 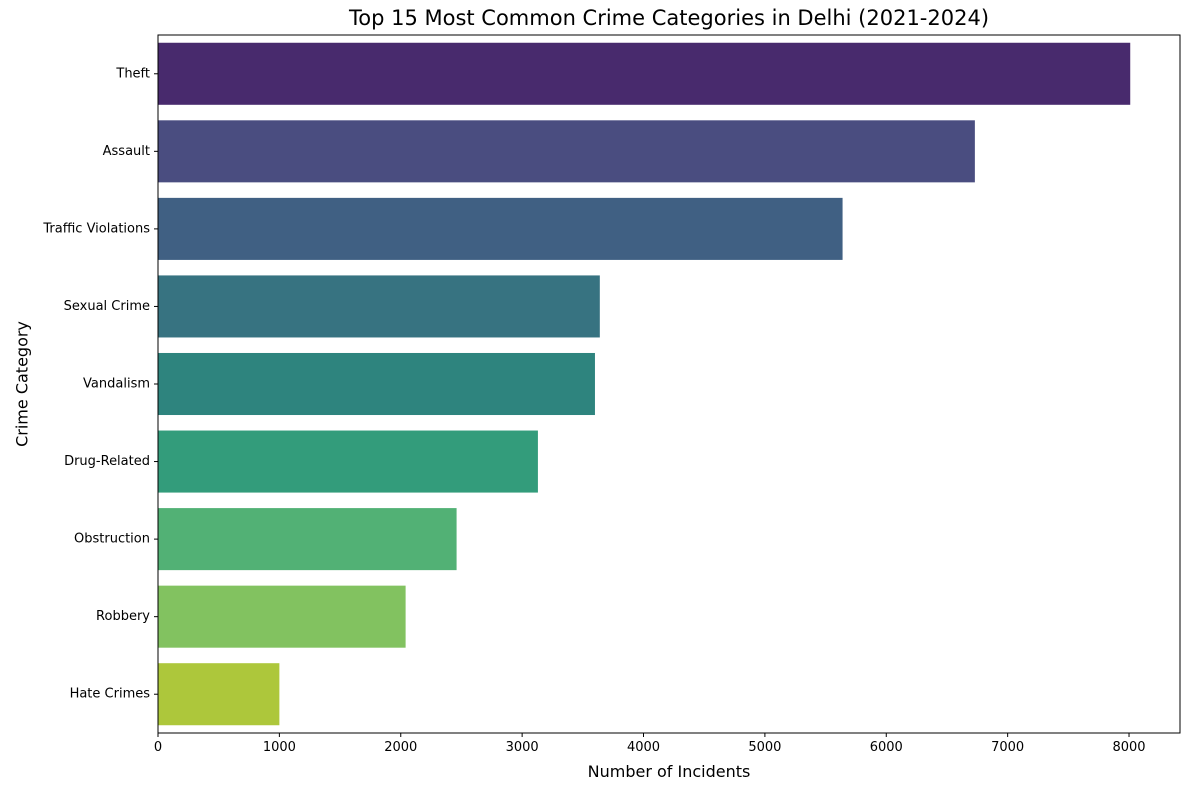 I want to click on y-tick-label: Theft, so click(x=132, y=73).